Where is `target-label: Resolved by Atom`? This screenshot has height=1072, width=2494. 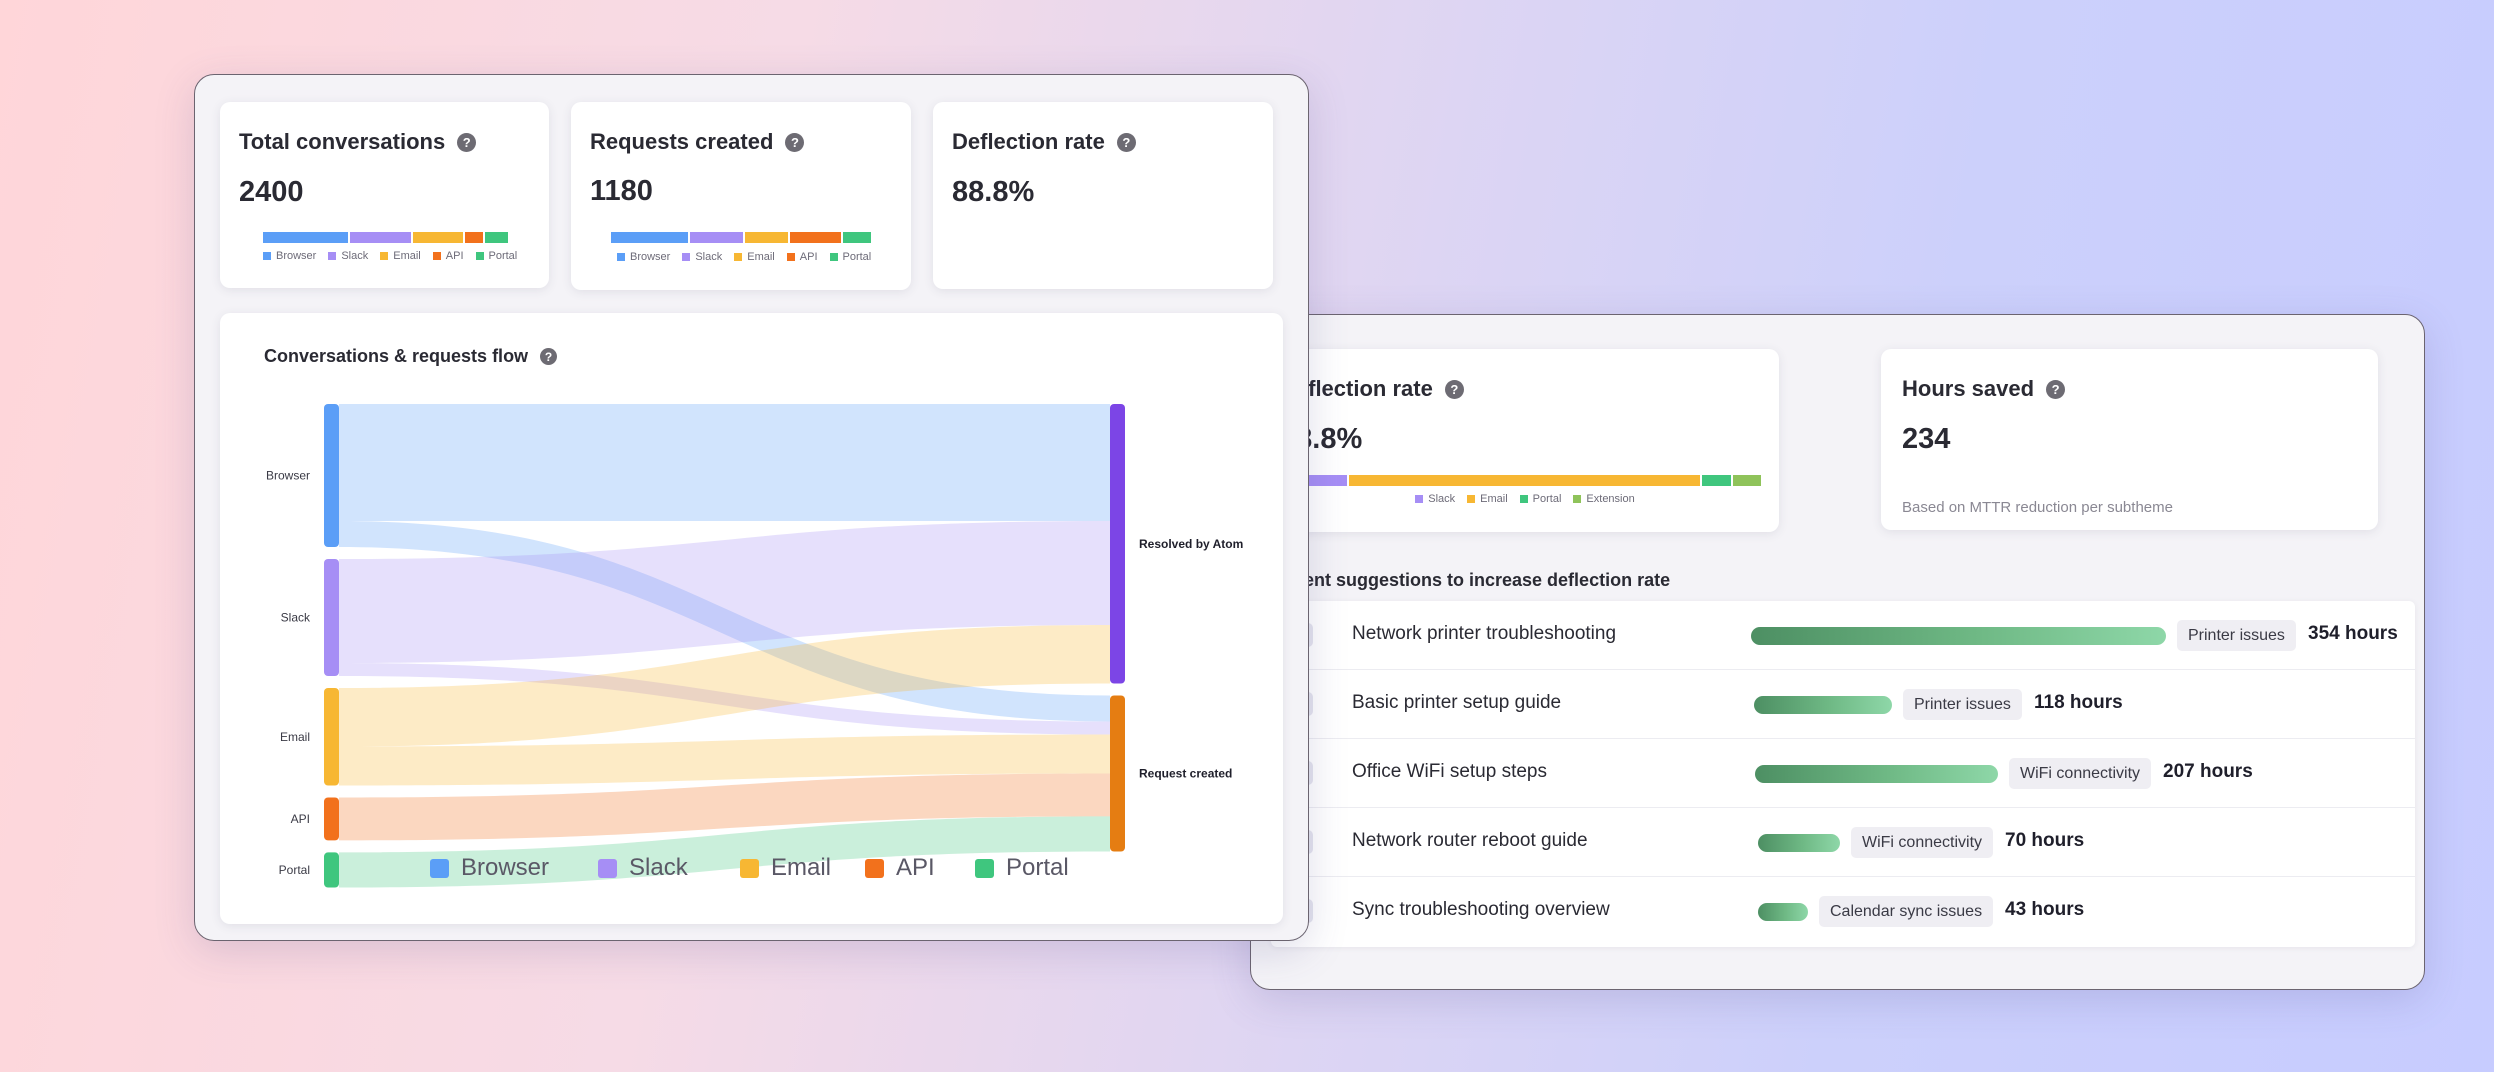 target-label: Resolved by Atom is located at coordinates (1191, 544).